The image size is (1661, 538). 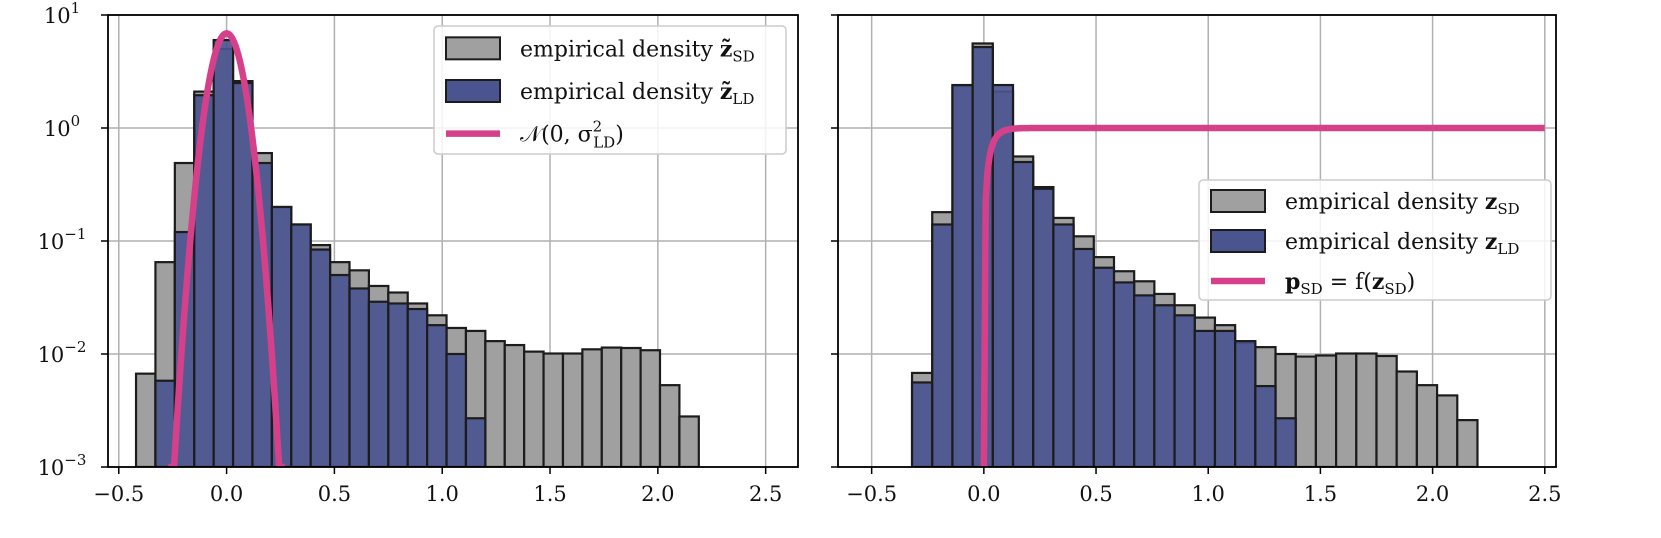 I want to click on legend-item: pSD = f(zSD), so click(x=1313, y=283).